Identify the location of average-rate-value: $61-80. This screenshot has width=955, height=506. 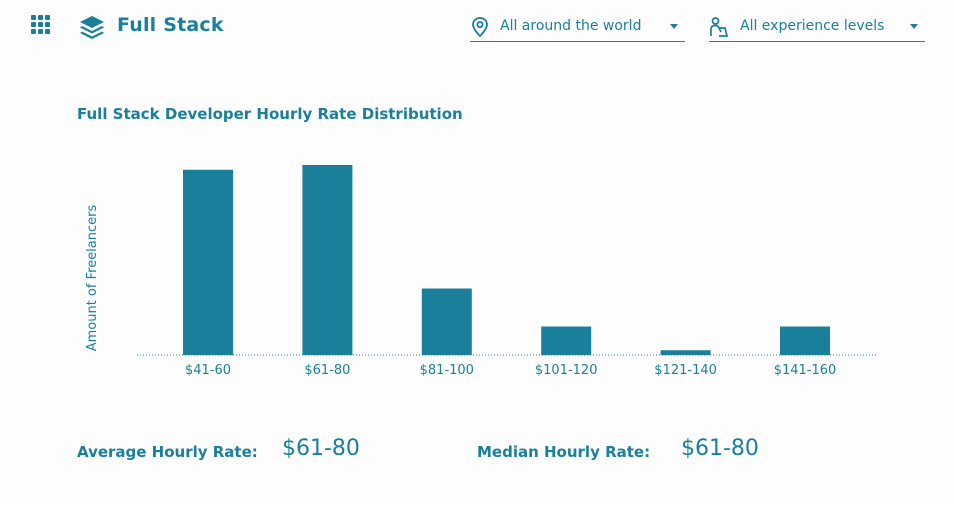
(321, 448).